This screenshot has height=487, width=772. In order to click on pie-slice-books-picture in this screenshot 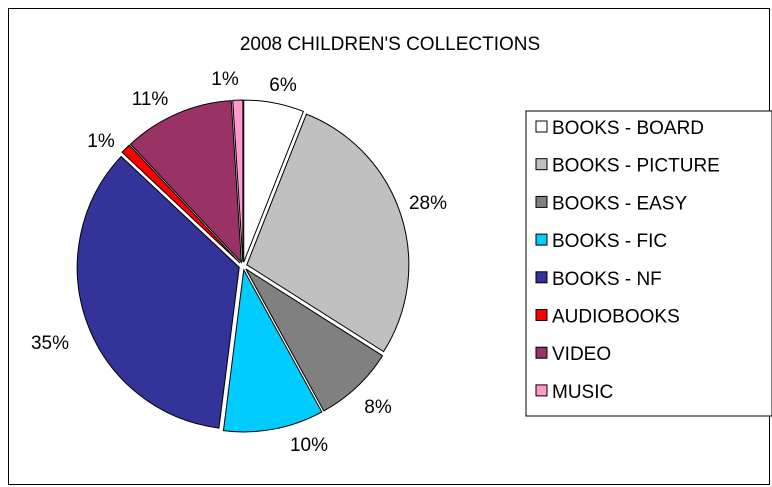, I will do `click(328, 233)`.